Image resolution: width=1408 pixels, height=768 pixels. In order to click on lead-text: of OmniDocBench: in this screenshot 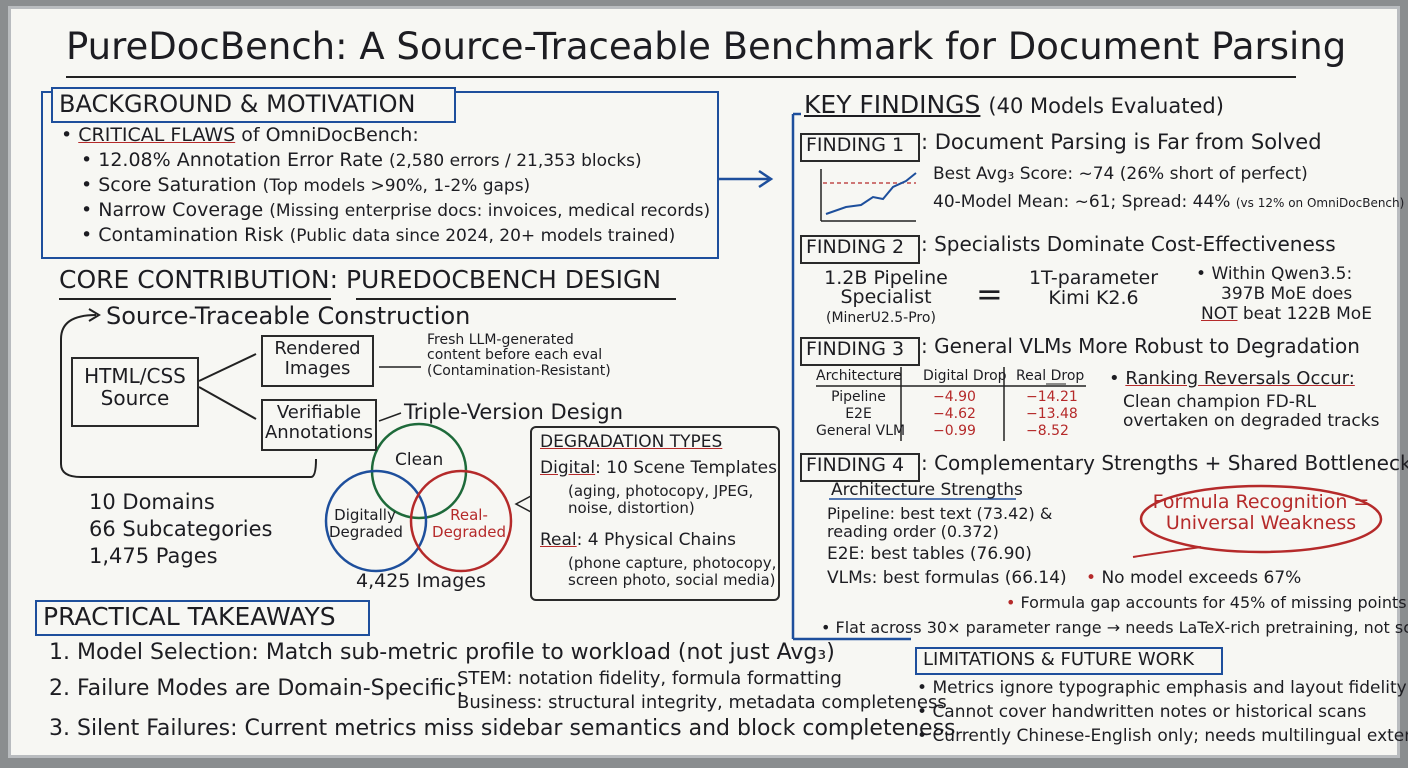, I will do `click(330, 135)`.